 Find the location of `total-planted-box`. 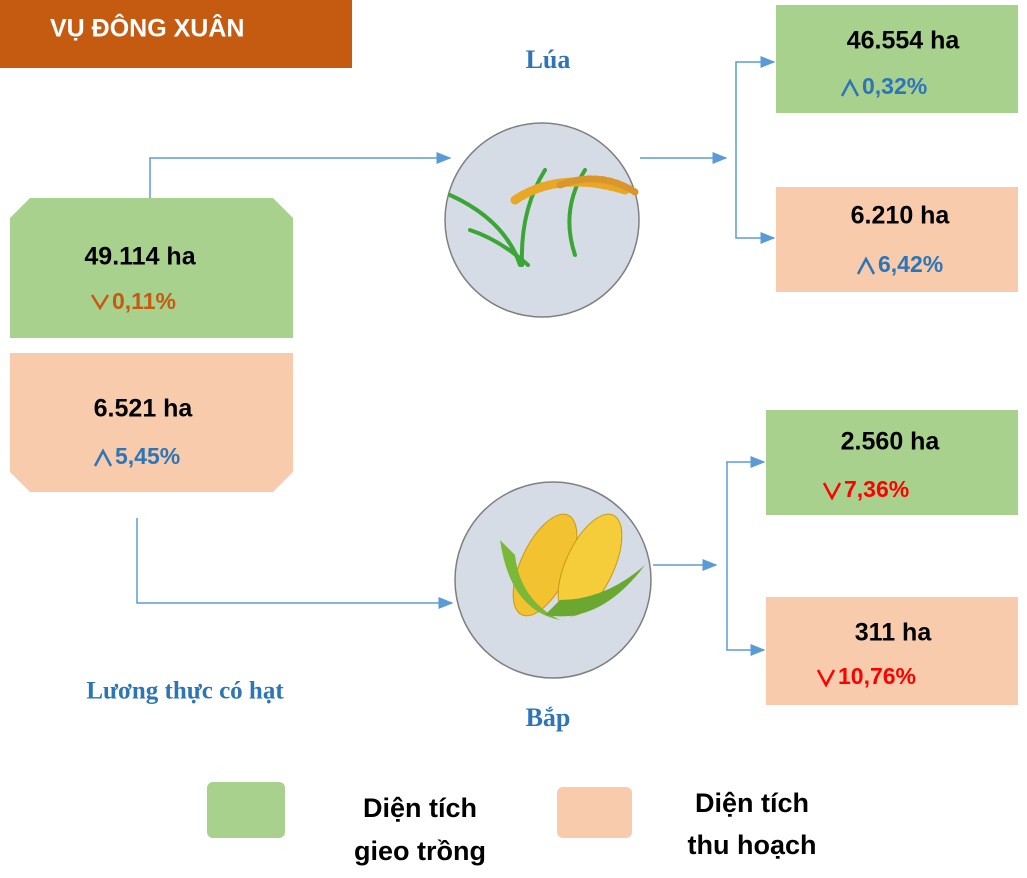

total-planted-box is located at coordinates (151, 268).